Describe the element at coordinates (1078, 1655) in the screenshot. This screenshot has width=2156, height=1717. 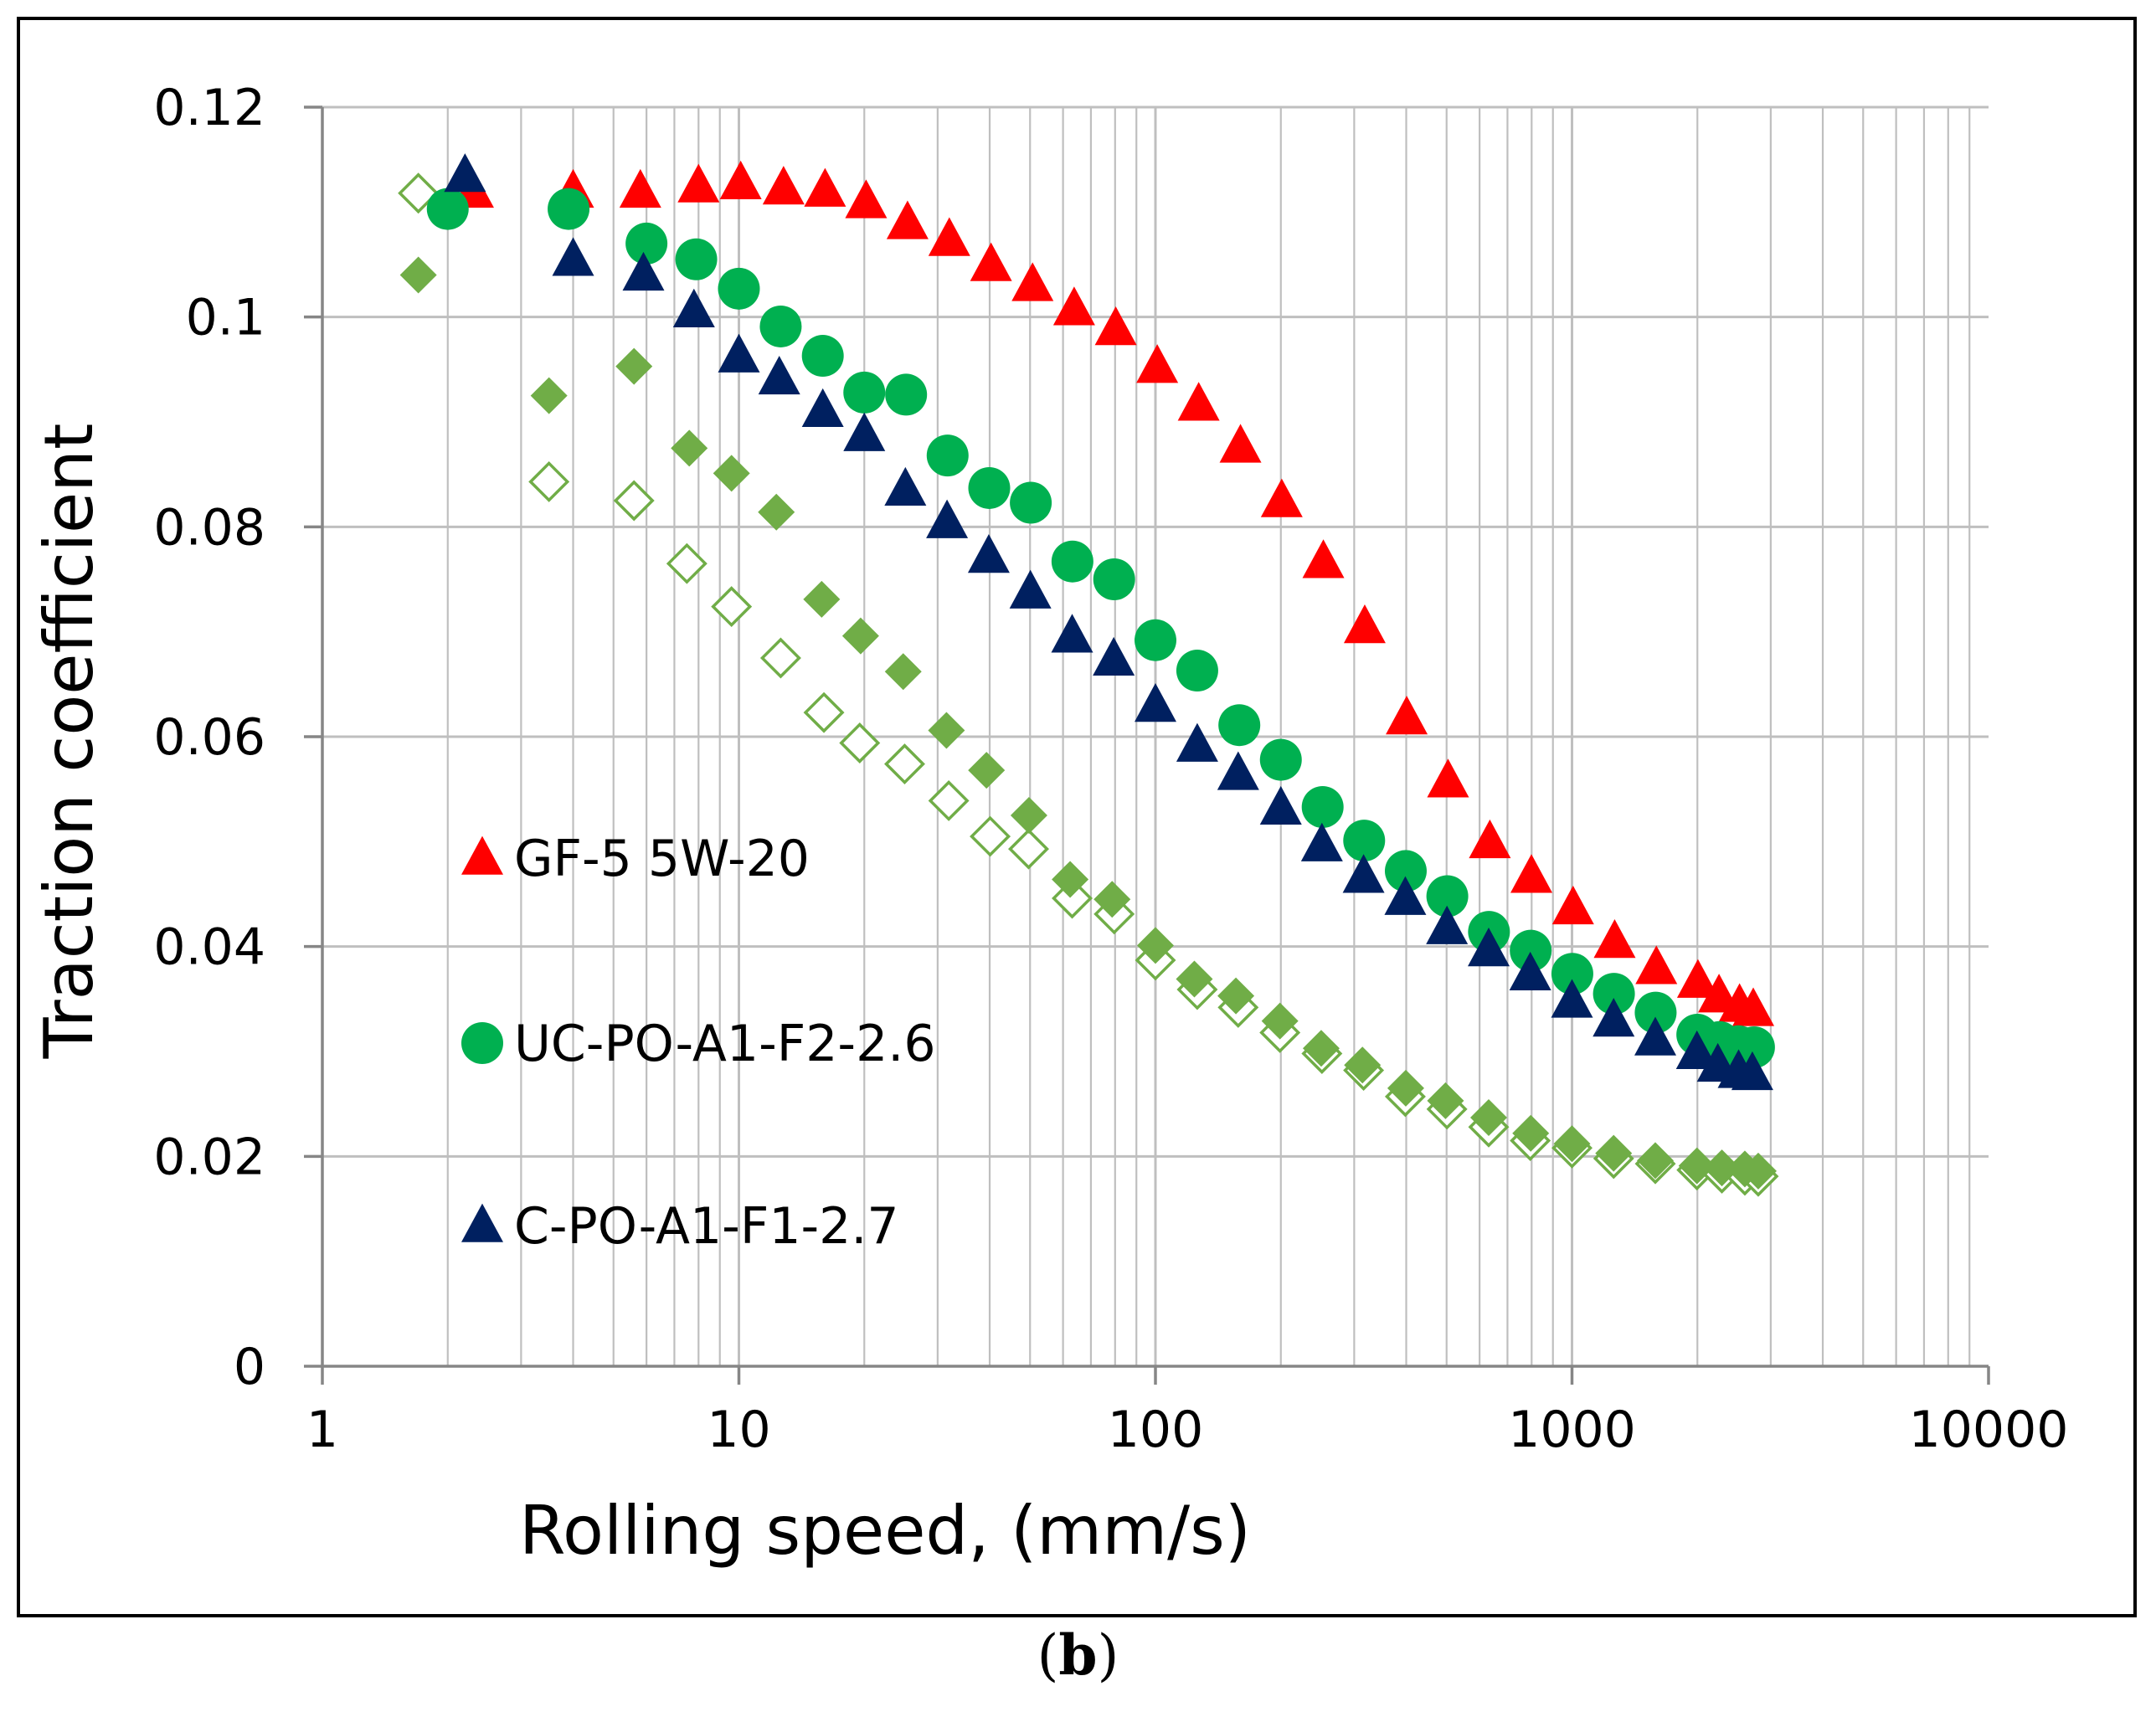
I see `panel-label: (b)` at that location.